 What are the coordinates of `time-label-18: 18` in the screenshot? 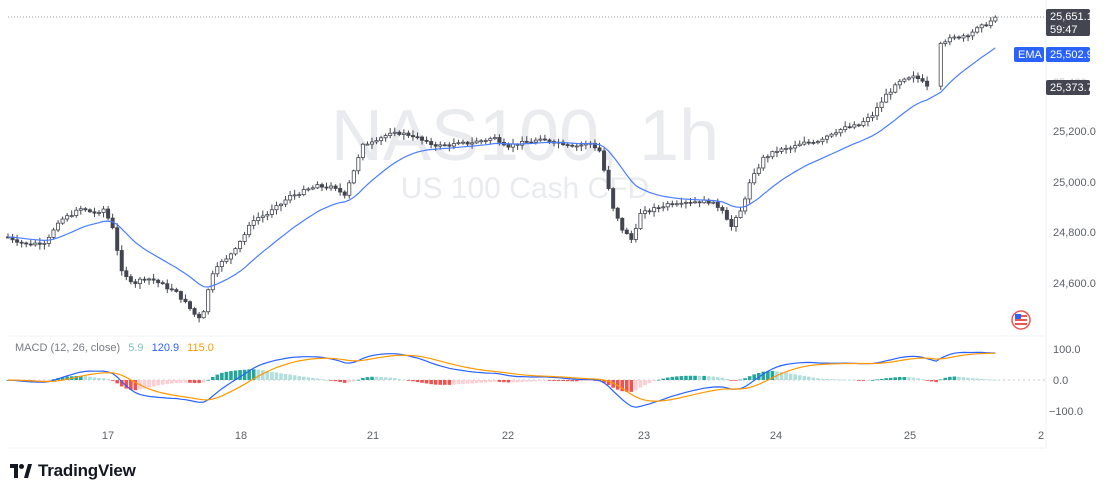 It's located at (241, 436).